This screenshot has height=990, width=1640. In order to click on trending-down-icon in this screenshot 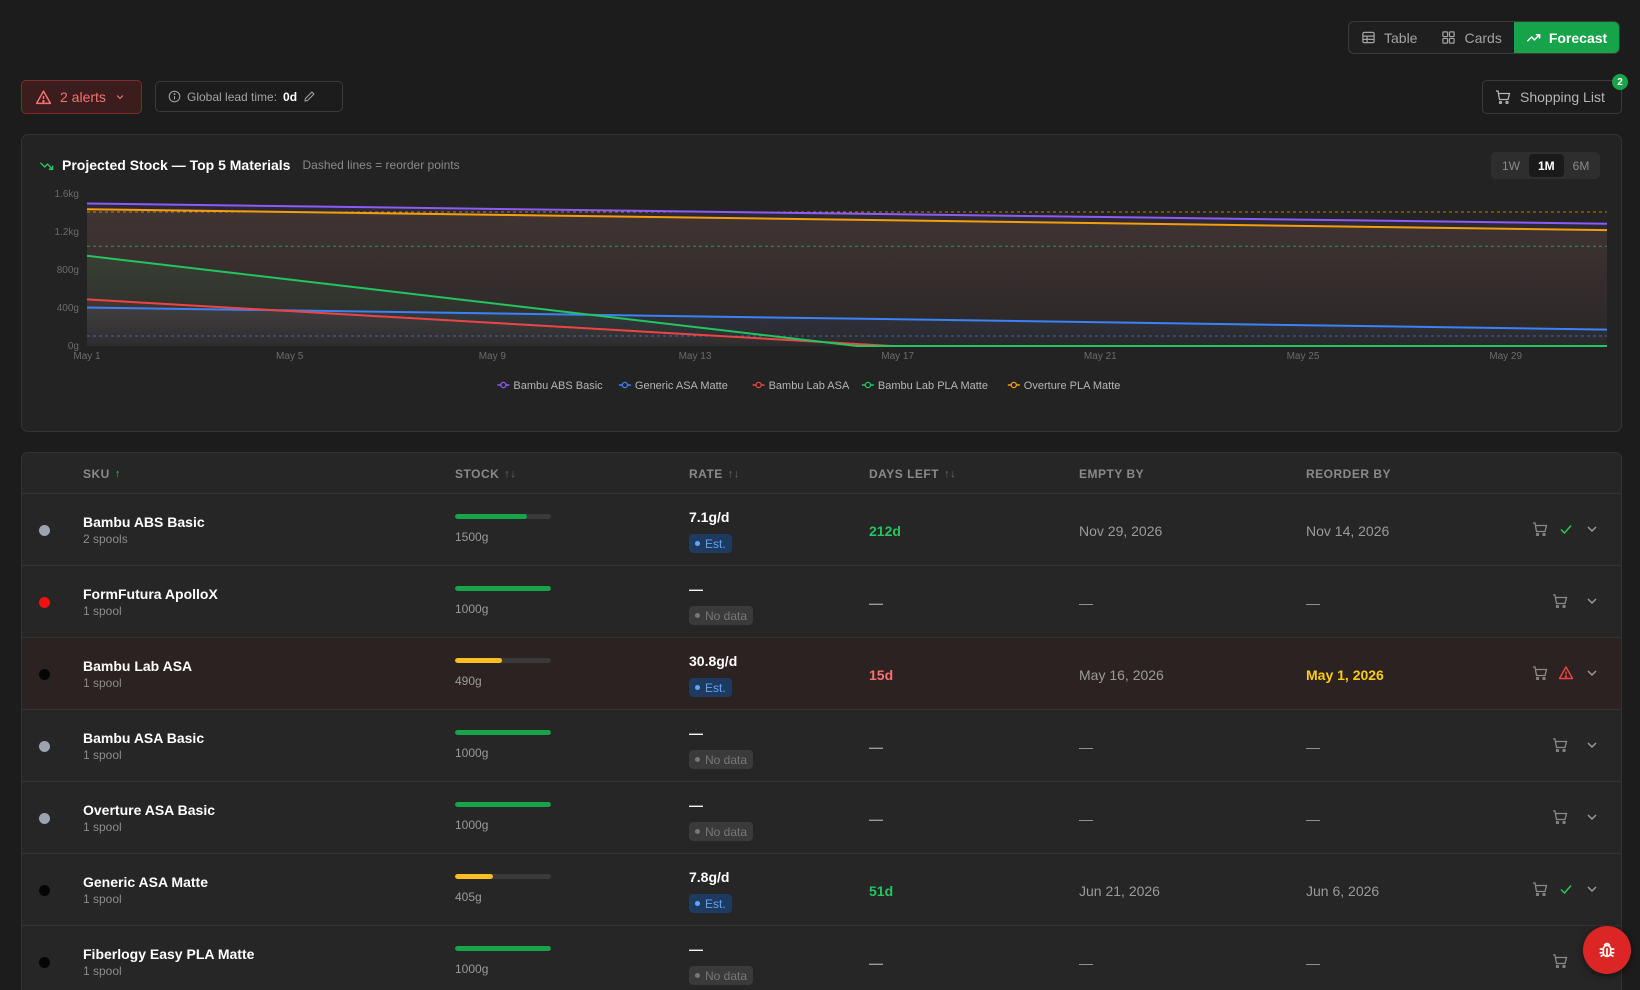, I will do `click(46, 165)`.